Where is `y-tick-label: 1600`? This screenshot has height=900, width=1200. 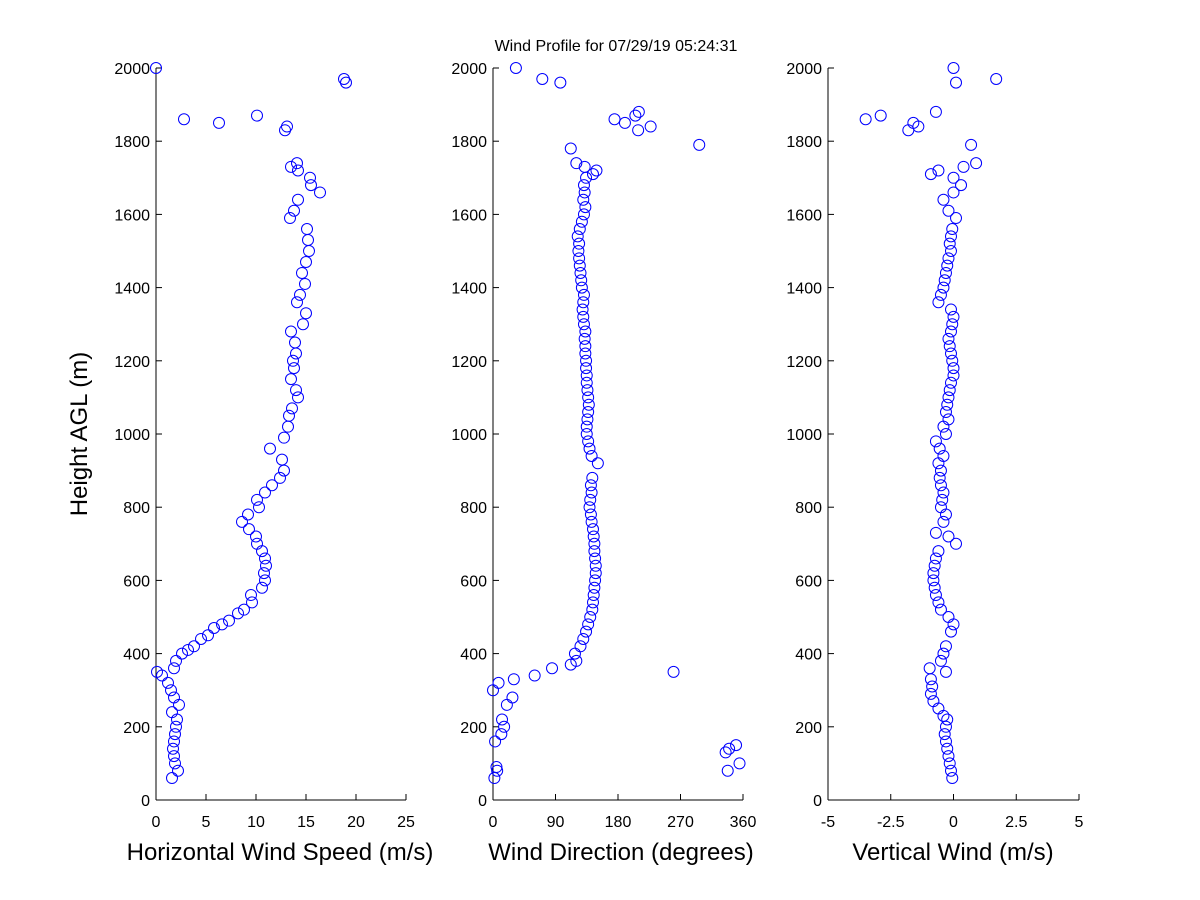
y-tick-label: 1600 is located at coordinates (804, 215).